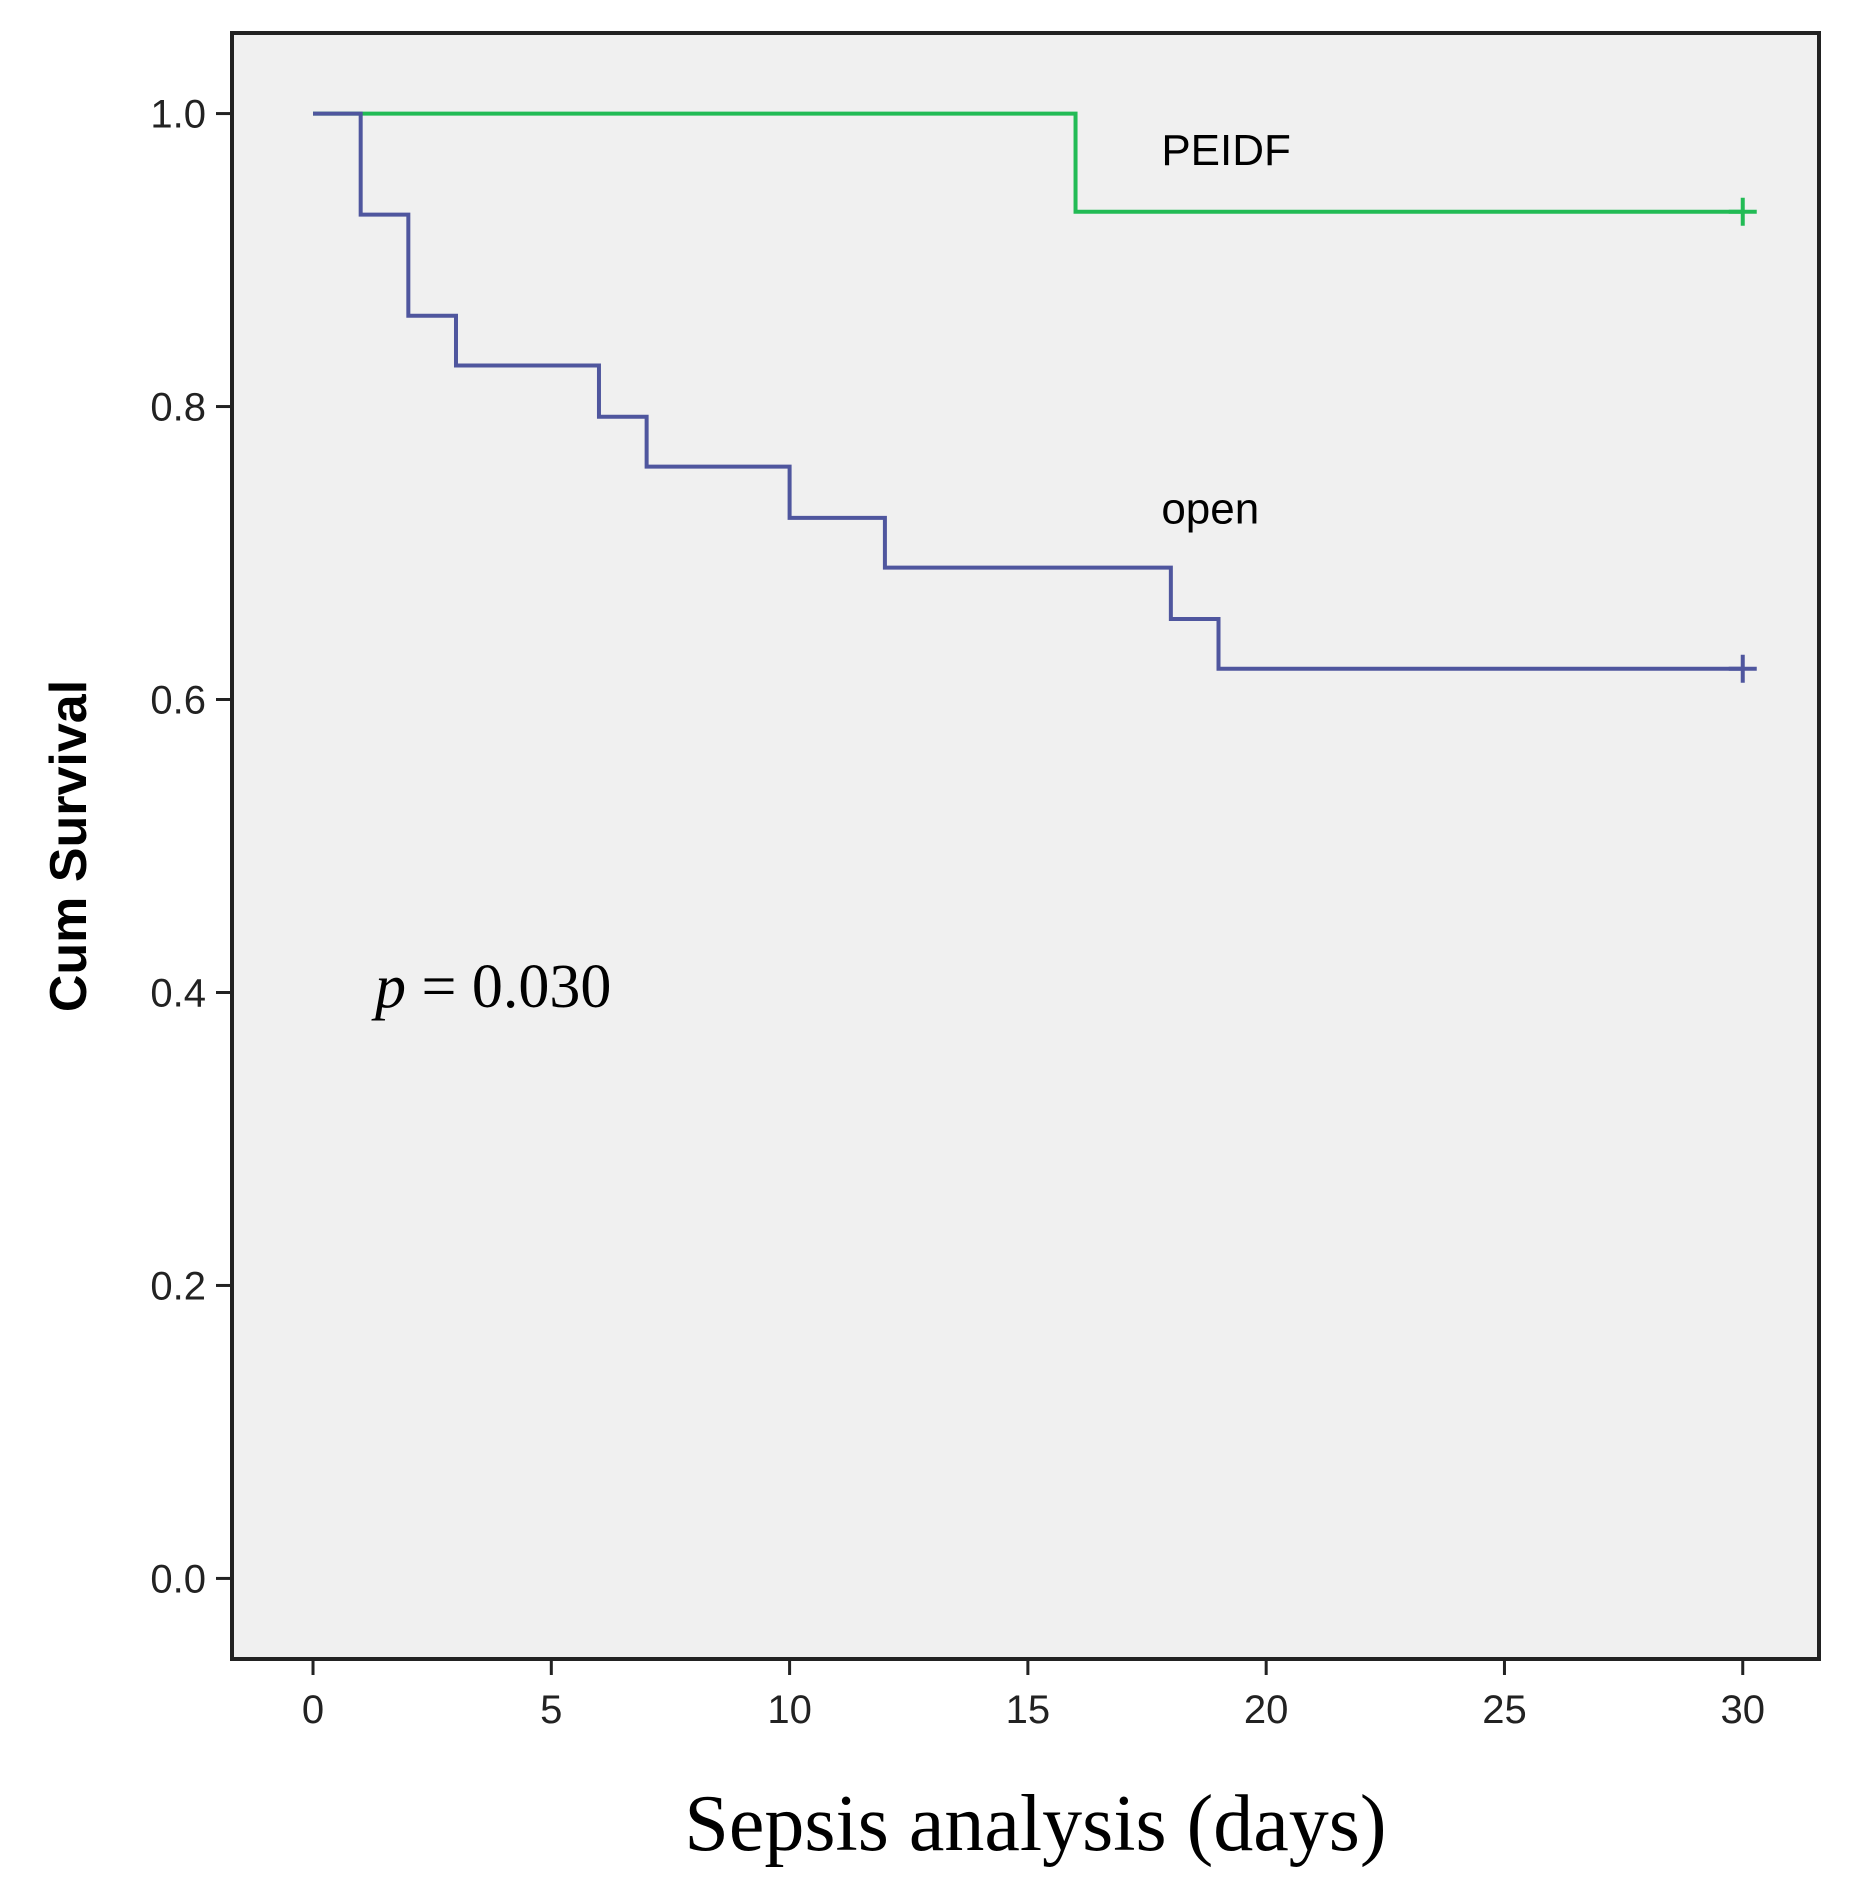  What do you see at coordinates (388, 987) in the screenshot?
I see `p-value-italic: p` at bounding box center [388, 987].